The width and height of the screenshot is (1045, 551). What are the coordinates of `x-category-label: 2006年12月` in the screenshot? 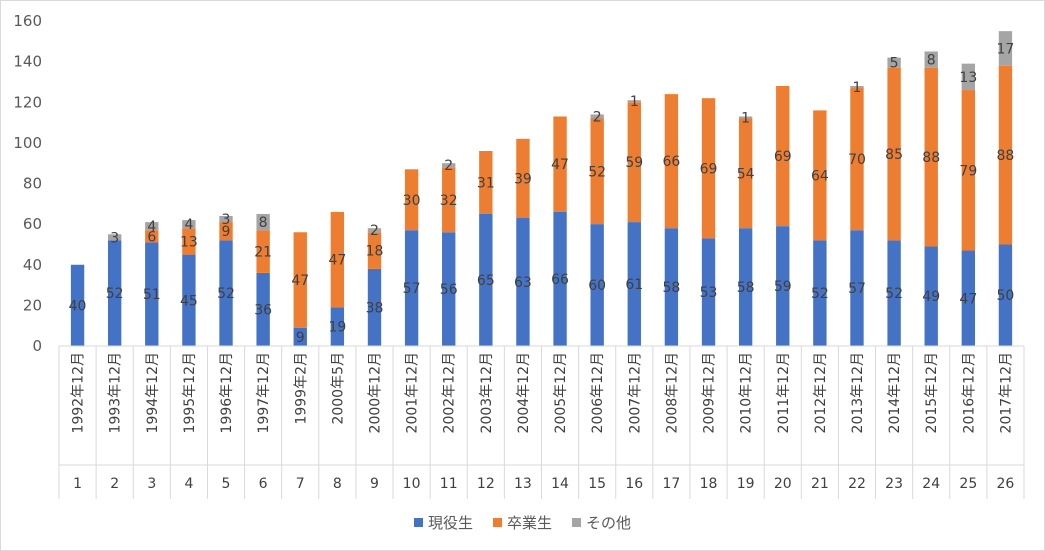 It's located at (598, 392).